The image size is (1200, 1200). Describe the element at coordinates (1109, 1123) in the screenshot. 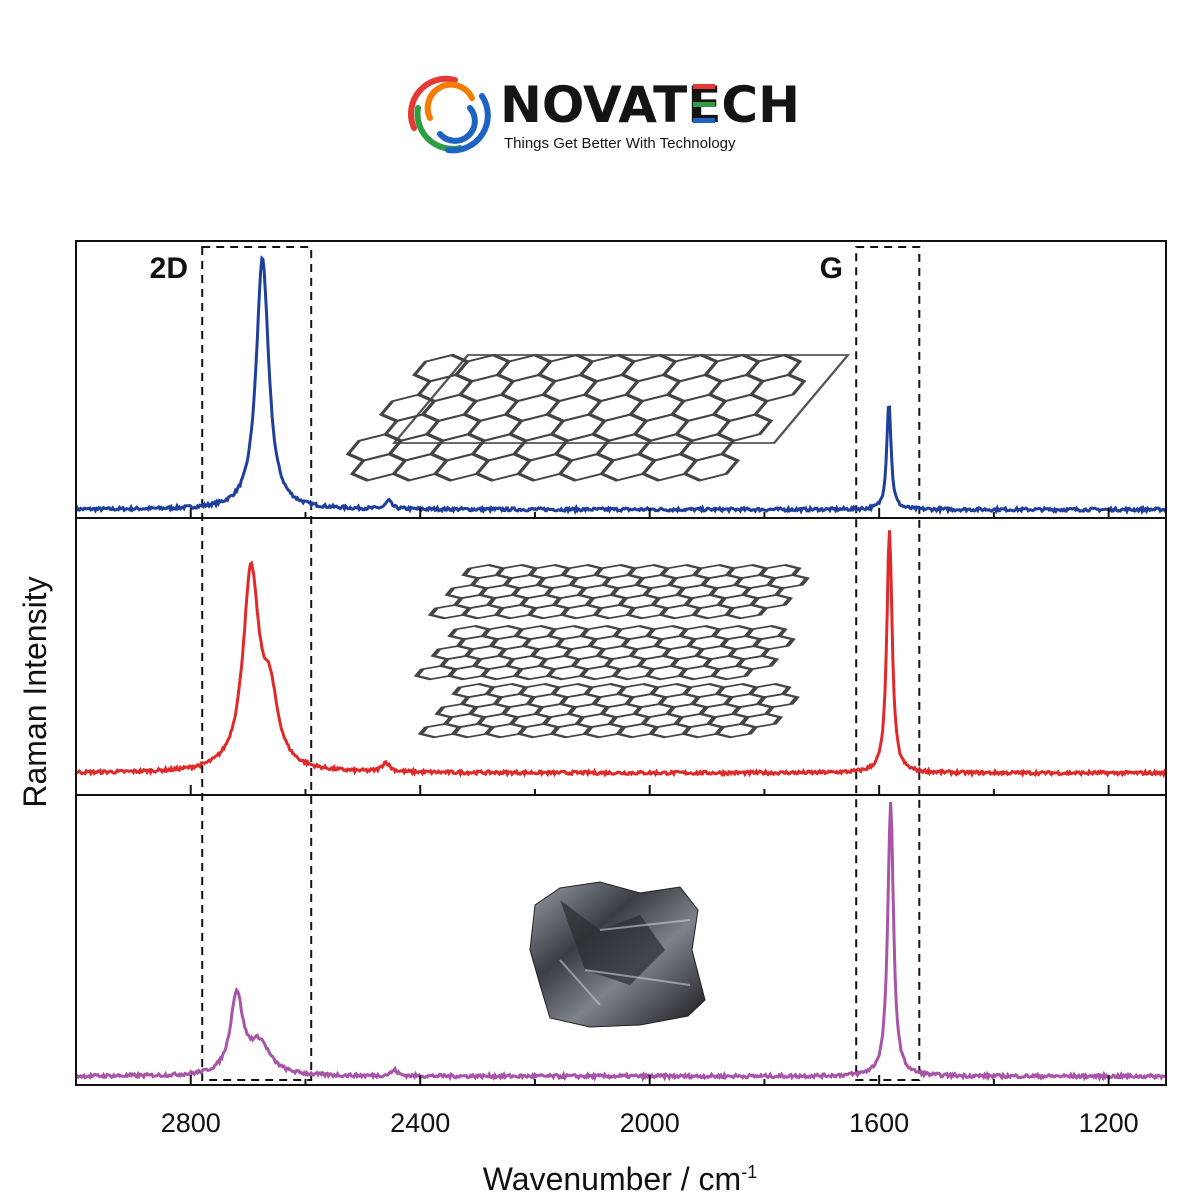

I see `x-tick-label: 1200` at that location.